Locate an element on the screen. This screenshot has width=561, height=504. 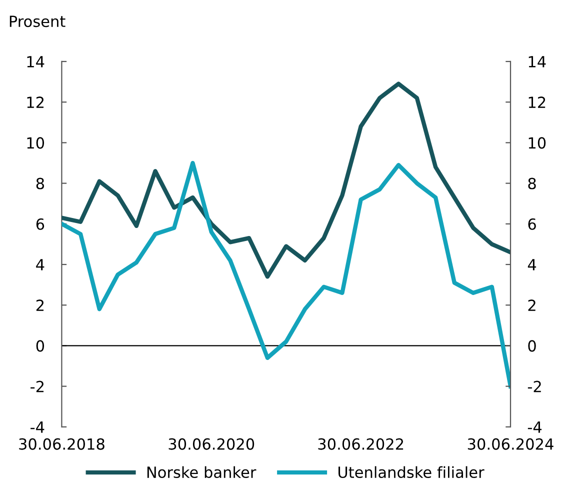
y-tick-label: 8 is located at coordinates (40, 184).